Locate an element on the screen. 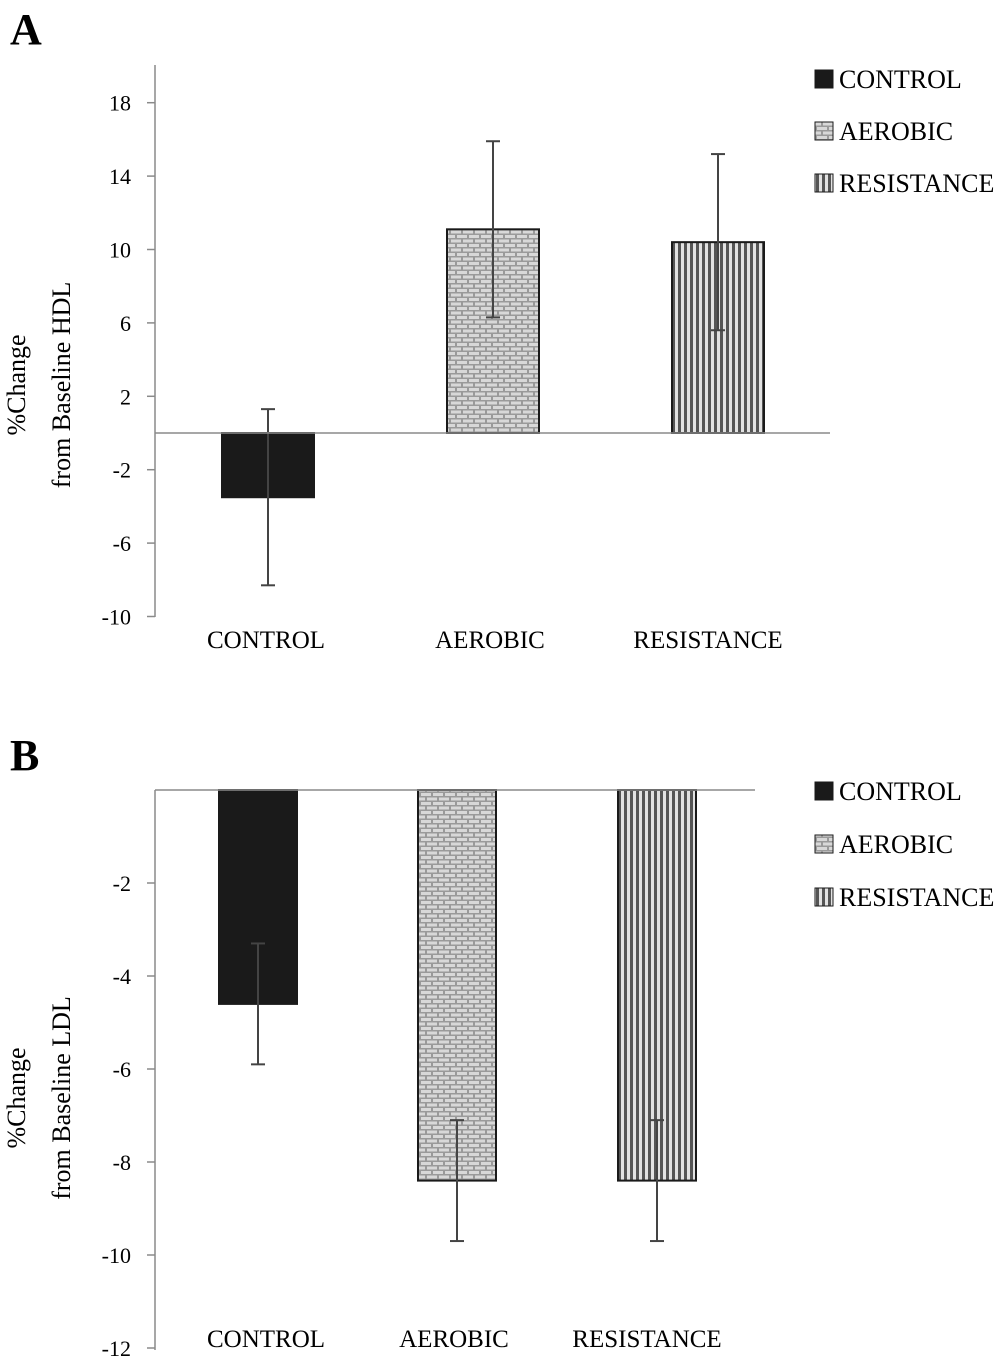 The width and height of the screenshot is (1000, 1365). y-axis-label: from Baseline LDL is located at coordinates (61, 1098).